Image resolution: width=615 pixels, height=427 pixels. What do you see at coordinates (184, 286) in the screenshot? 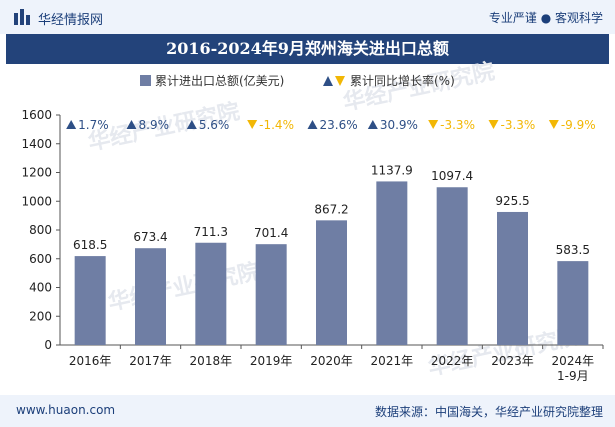
I see `watermark-text: 华经产业研究院` at bounding box center [184, 286].